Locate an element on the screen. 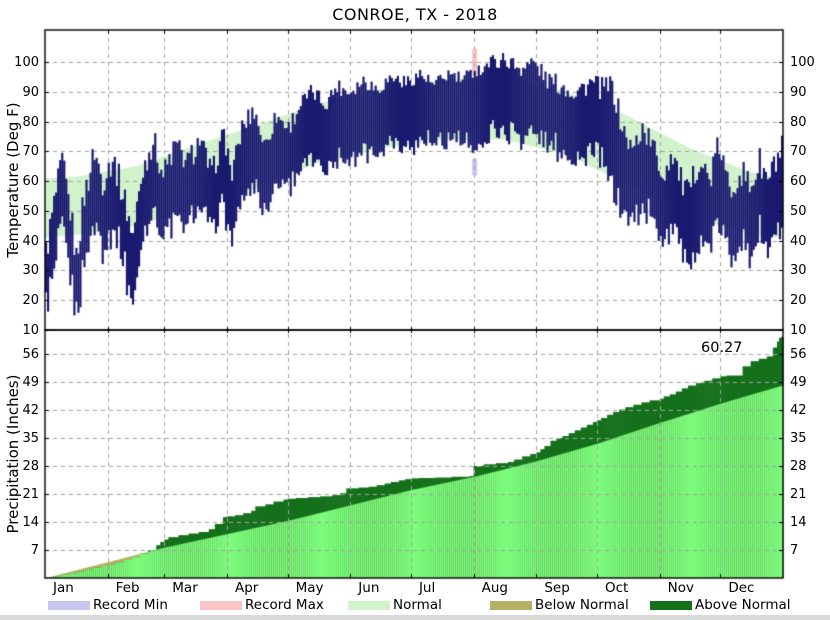  temp-ytick-right-90: 90 is located at coordinates (798, 92).